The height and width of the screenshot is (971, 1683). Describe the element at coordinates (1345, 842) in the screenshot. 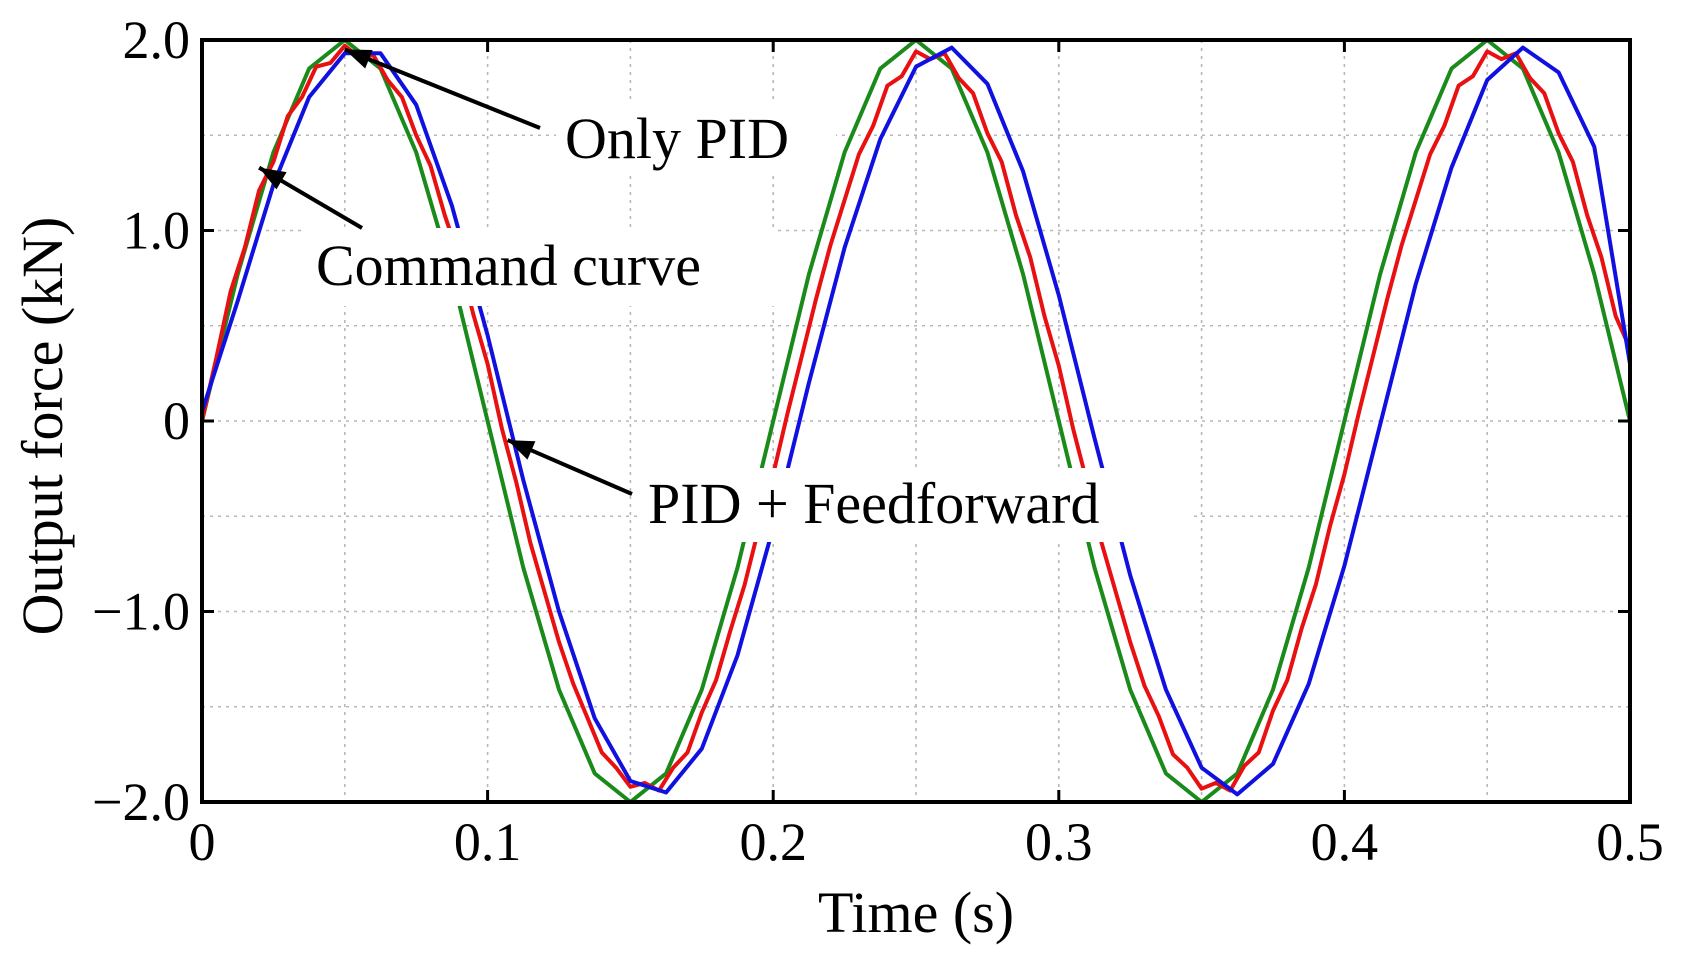

I see `x-tick-label: 0.4` at that location.